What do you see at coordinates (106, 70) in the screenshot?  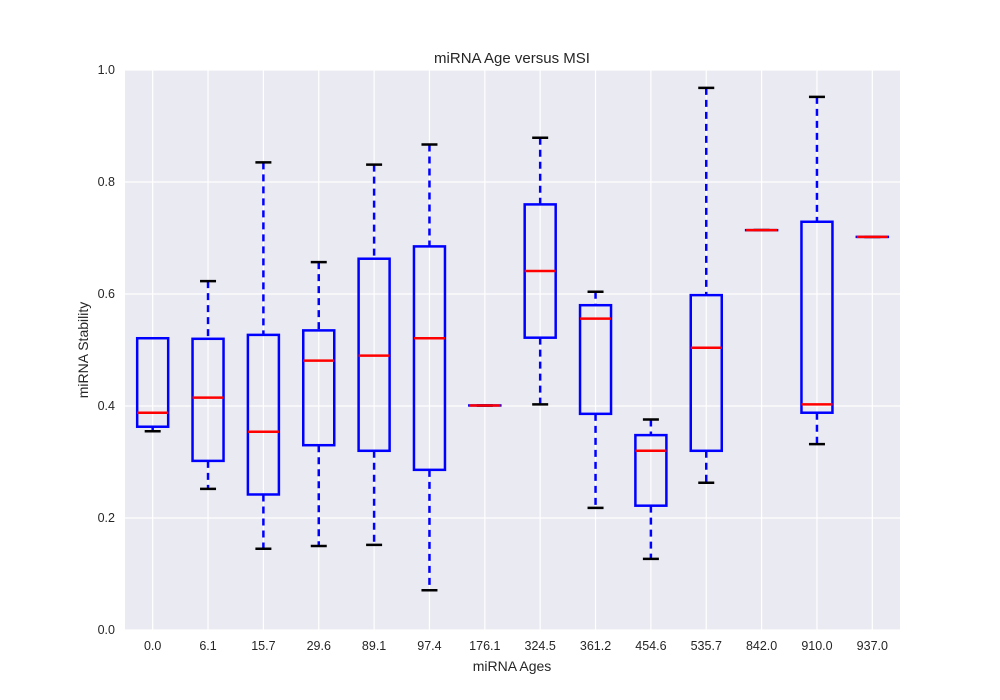 I see `y-tick-label: 1.0` at bounding box center [106, 70].